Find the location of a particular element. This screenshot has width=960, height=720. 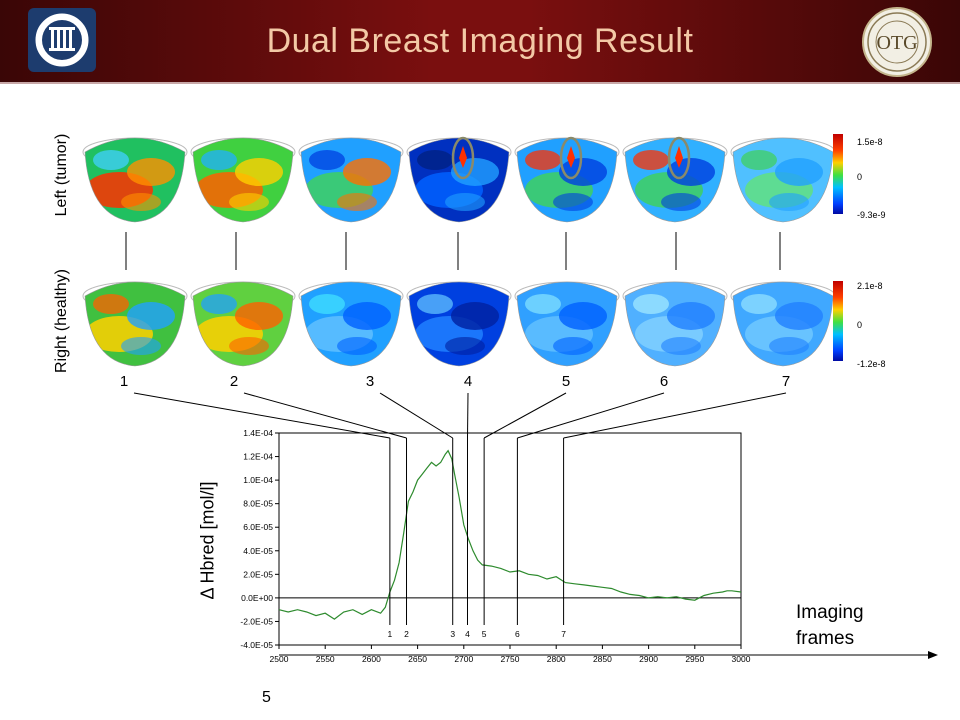

right-colorbar-max: 2.1e-8 is located at coordinates (870, 286).